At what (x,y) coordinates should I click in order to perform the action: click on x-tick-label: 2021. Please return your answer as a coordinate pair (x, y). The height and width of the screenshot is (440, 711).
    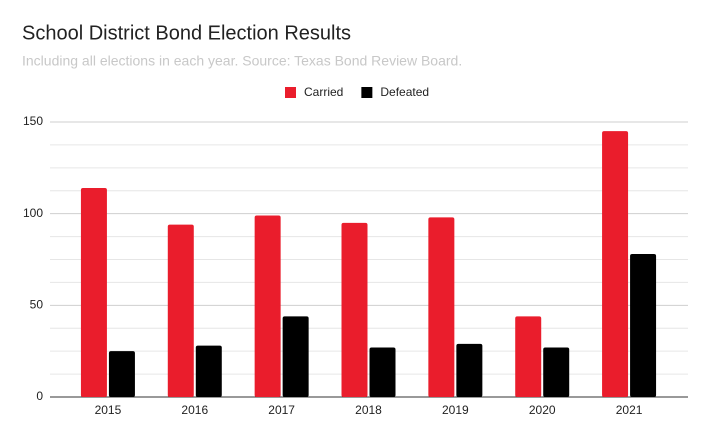
    Looking at the image, I should click on (629, 410).